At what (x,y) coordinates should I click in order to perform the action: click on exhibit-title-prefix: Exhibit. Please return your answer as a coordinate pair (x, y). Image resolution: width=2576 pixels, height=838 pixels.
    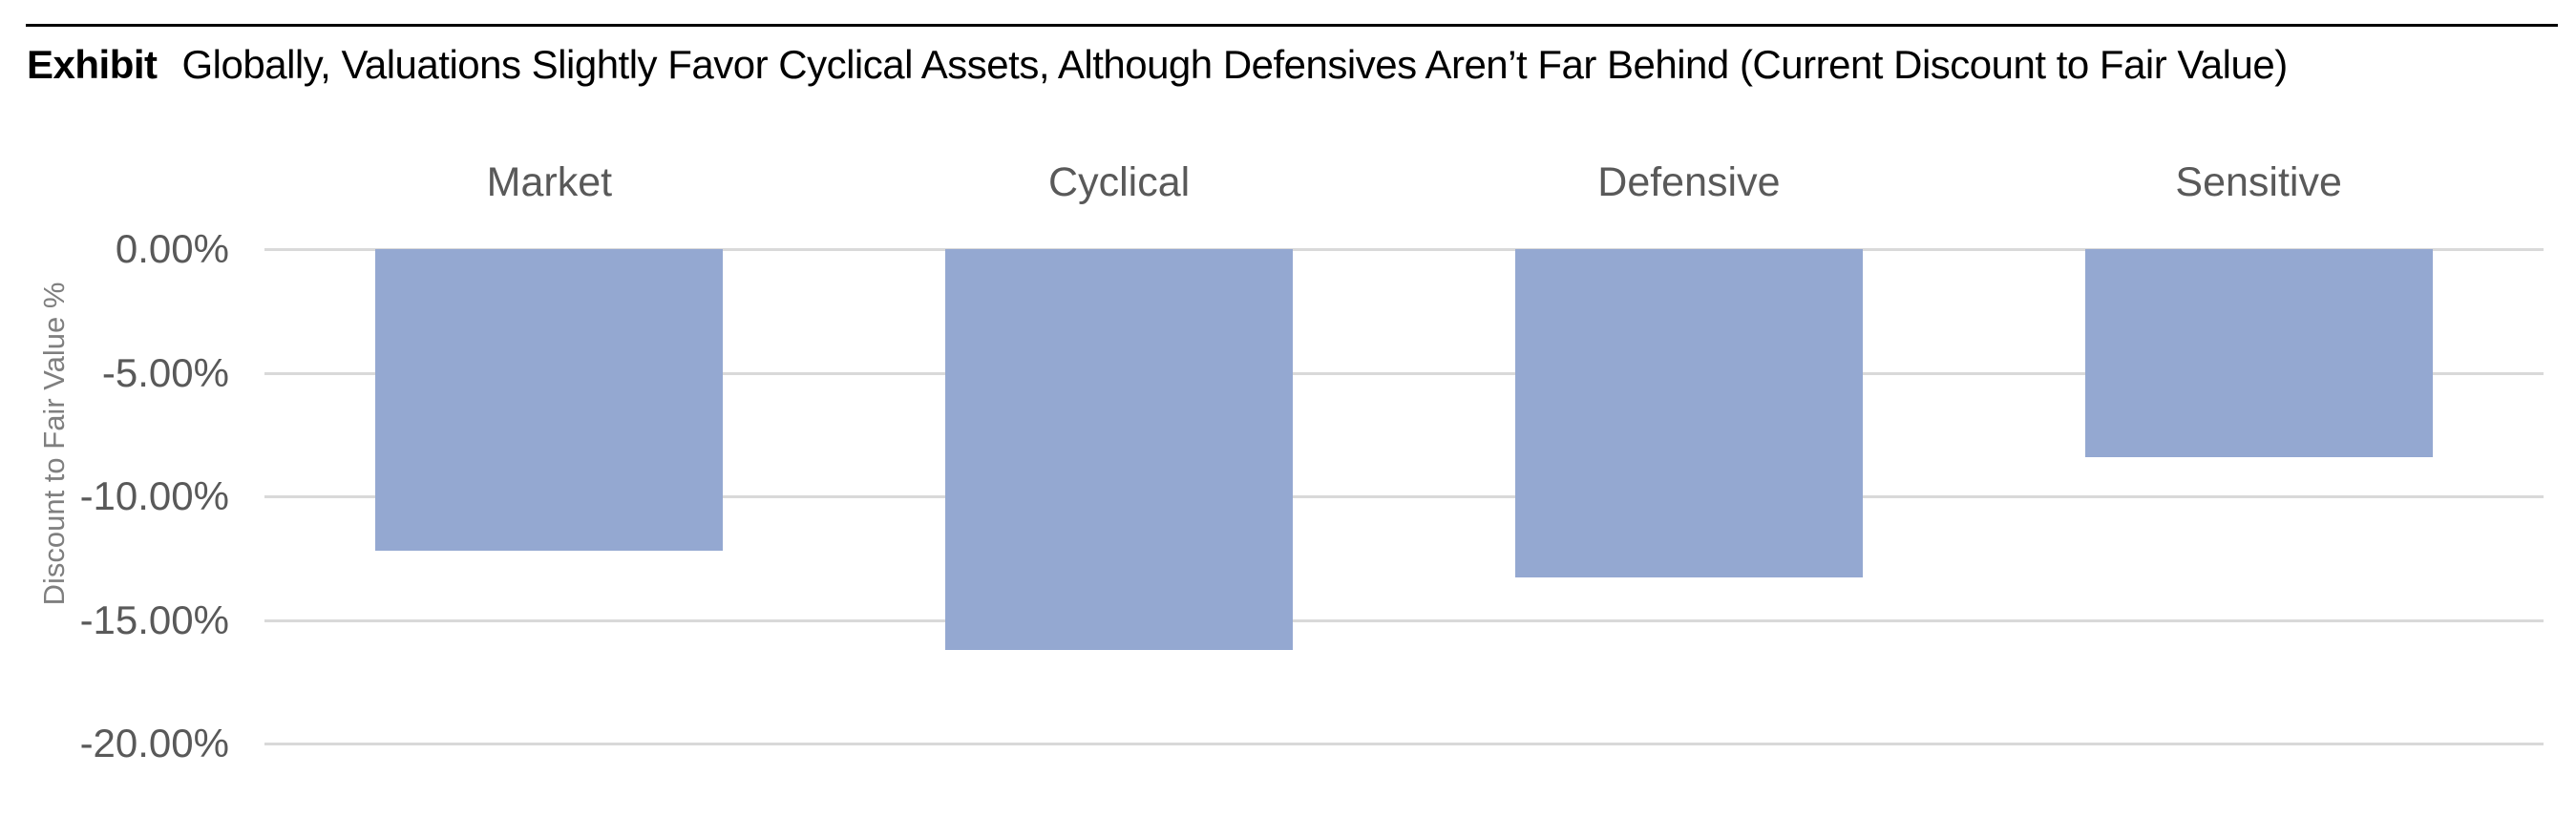
    Looking at the image, I should click on (92, 65).